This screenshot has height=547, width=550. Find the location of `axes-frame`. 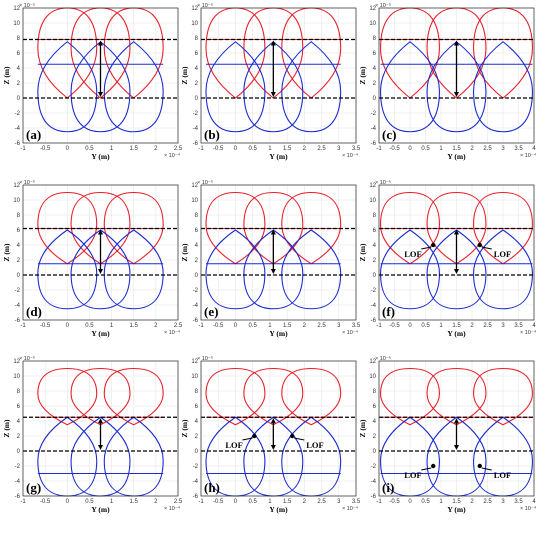

axes-frame is located at coordinates (100, 75).